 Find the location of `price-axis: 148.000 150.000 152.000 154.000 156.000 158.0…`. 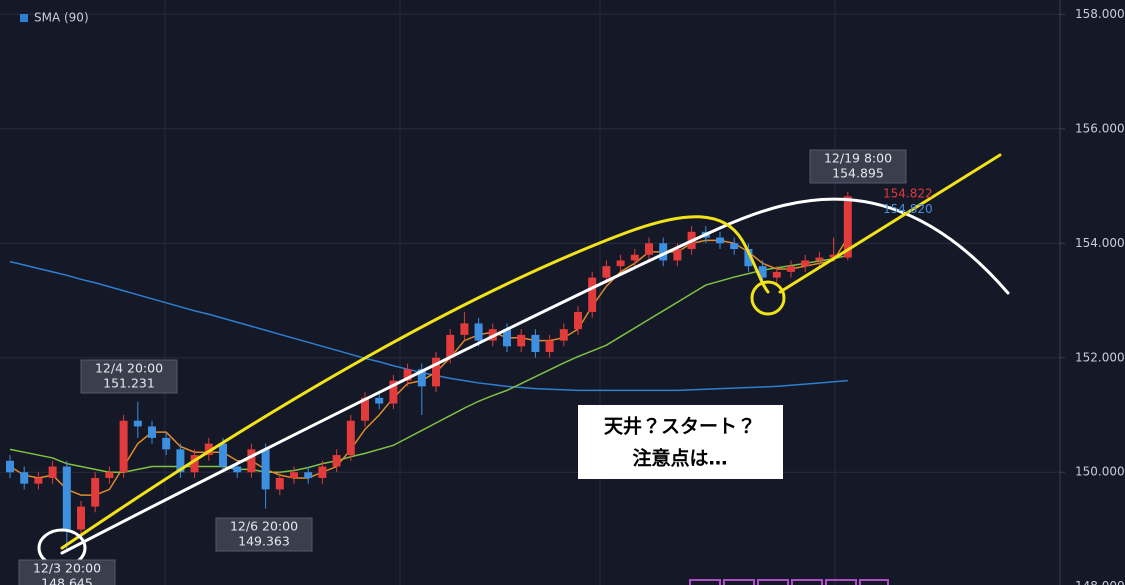

price-axis: 148.000 150.000 152.000 154.000 156.000 158.0… is located at coordinates (1092, 296).